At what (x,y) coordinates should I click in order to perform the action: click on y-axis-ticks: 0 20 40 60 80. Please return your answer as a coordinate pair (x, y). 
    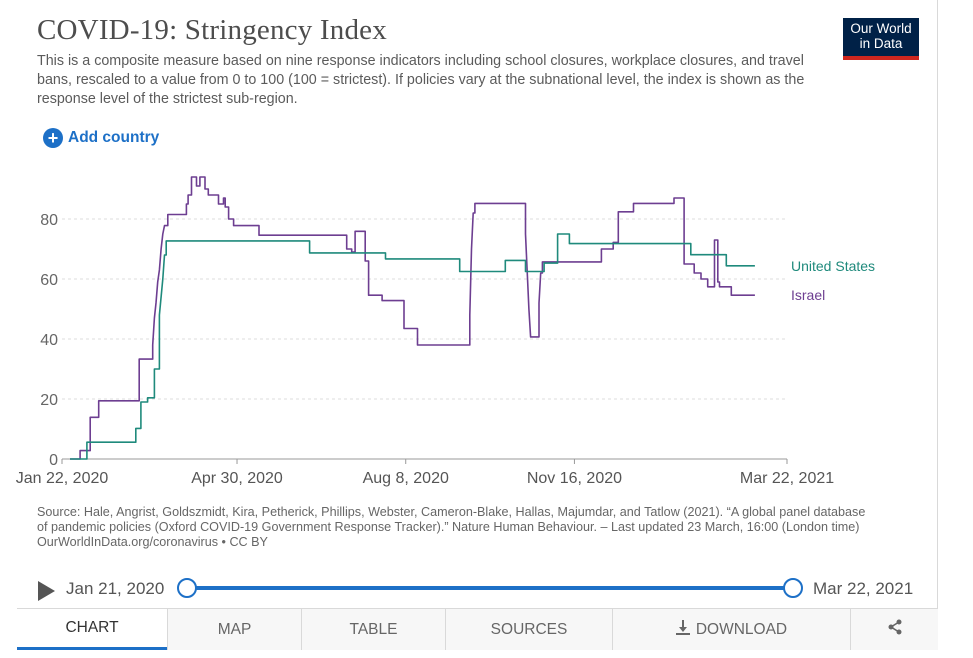
    Looking at the image, I should click on (49, 340).